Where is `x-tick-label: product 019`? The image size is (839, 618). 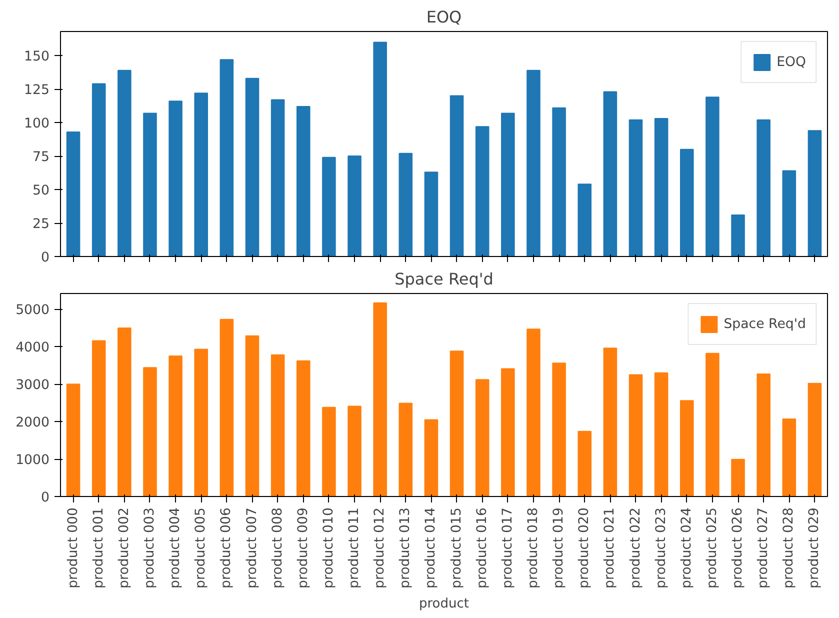
x-tick-label: product 019 is located at coordinates (559, 547).